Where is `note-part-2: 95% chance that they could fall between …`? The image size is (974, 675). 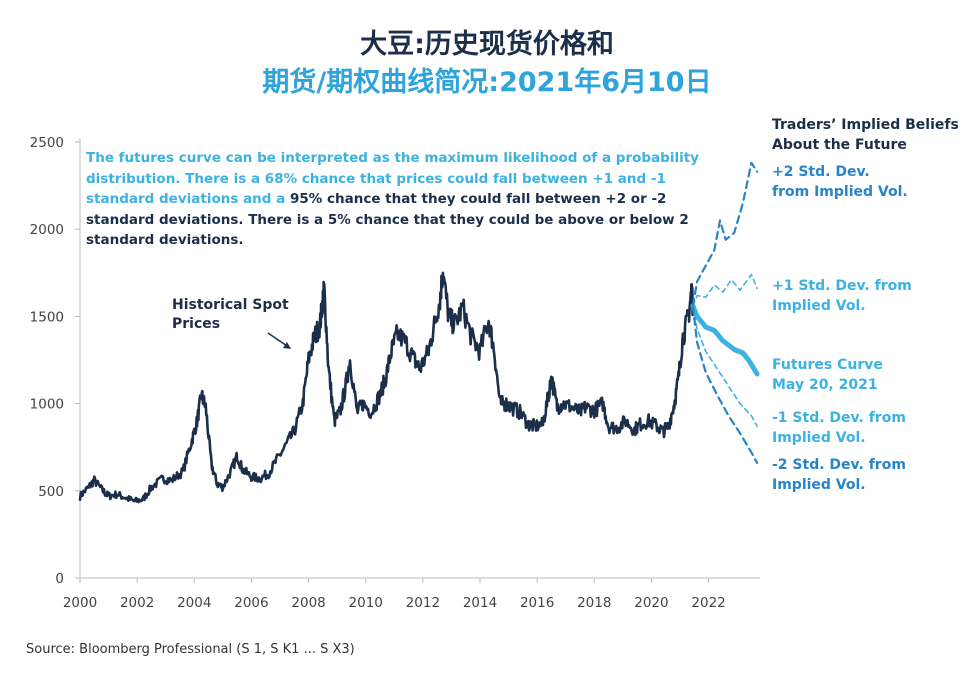
note-part-2: 95% chance that they could fall between … is located at coordinates (376, 209).